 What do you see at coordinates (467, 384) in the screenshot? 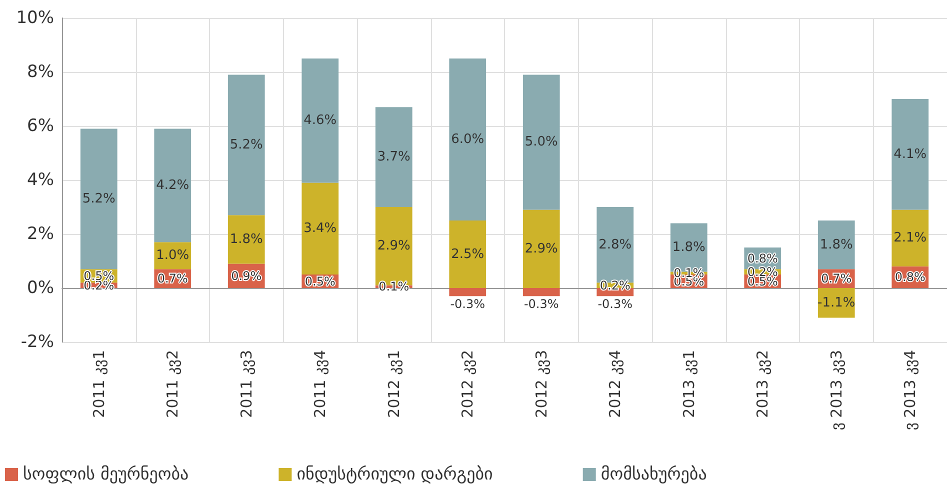
I see `x-tick-label: 2012 კვ2` at bounding box center [467, 384].